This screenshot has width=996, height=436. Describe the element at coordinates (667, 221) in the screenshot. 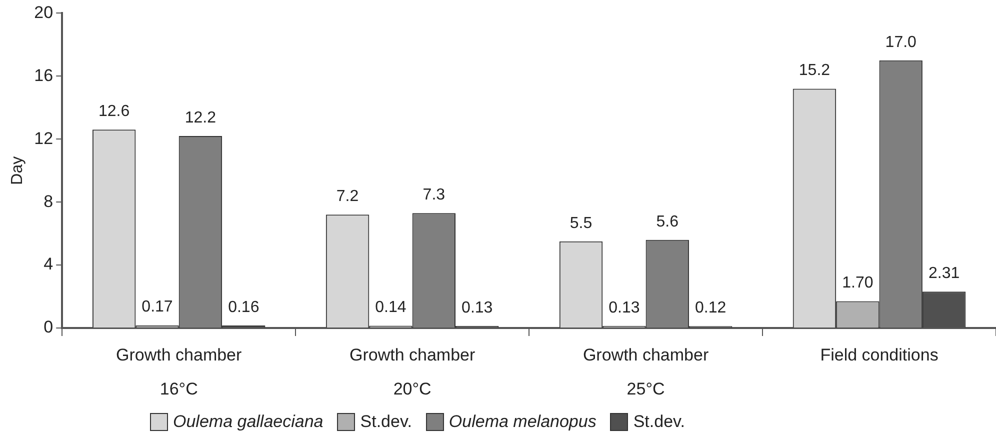

I see `data-label: 5.6` at that location.